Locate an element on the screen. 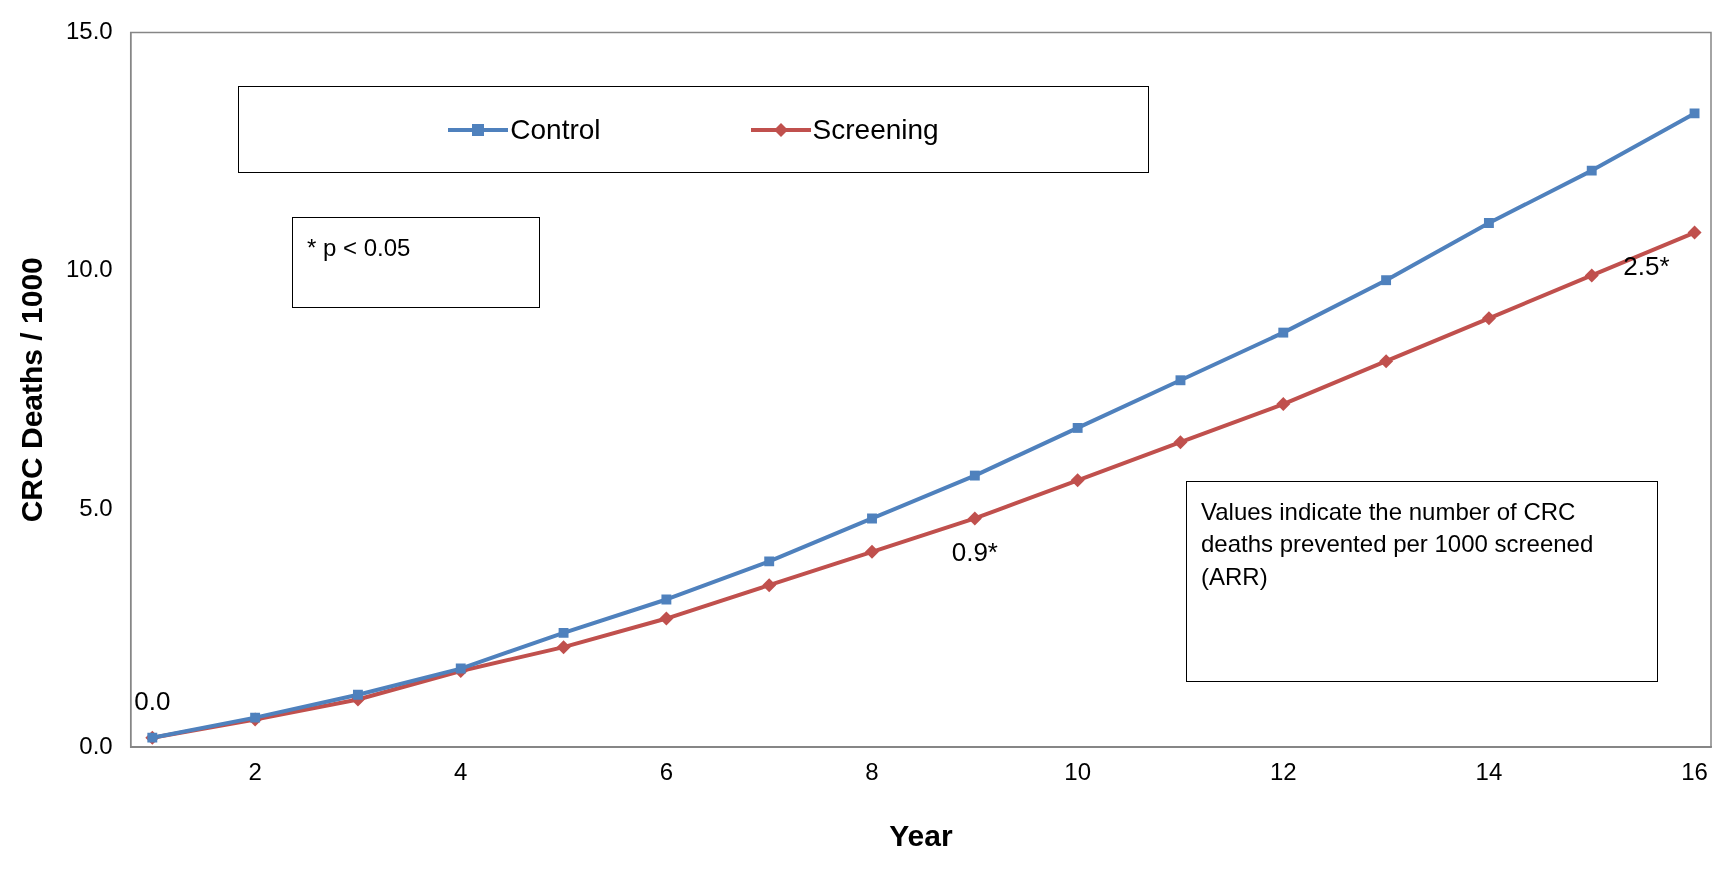 The height and width of the screenshot is (872, 1733). x-tick-label: 4 is located at coordinates (461, 772).